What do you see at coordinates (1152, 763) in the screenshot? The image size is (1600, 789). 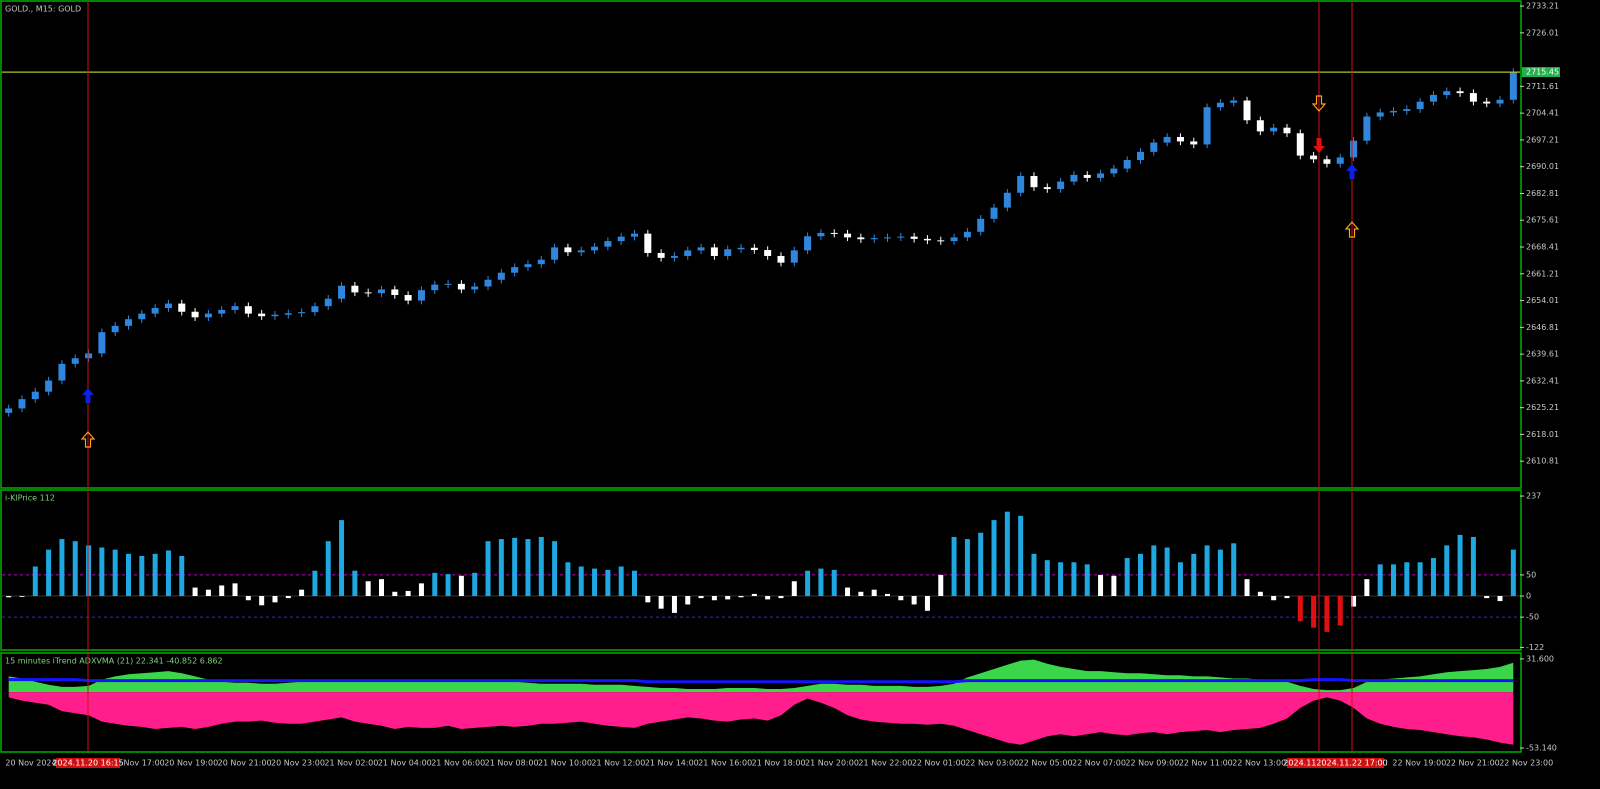 I see `x-tick-label: 22 Nov 09:00` at bounding box center [1152, 763].